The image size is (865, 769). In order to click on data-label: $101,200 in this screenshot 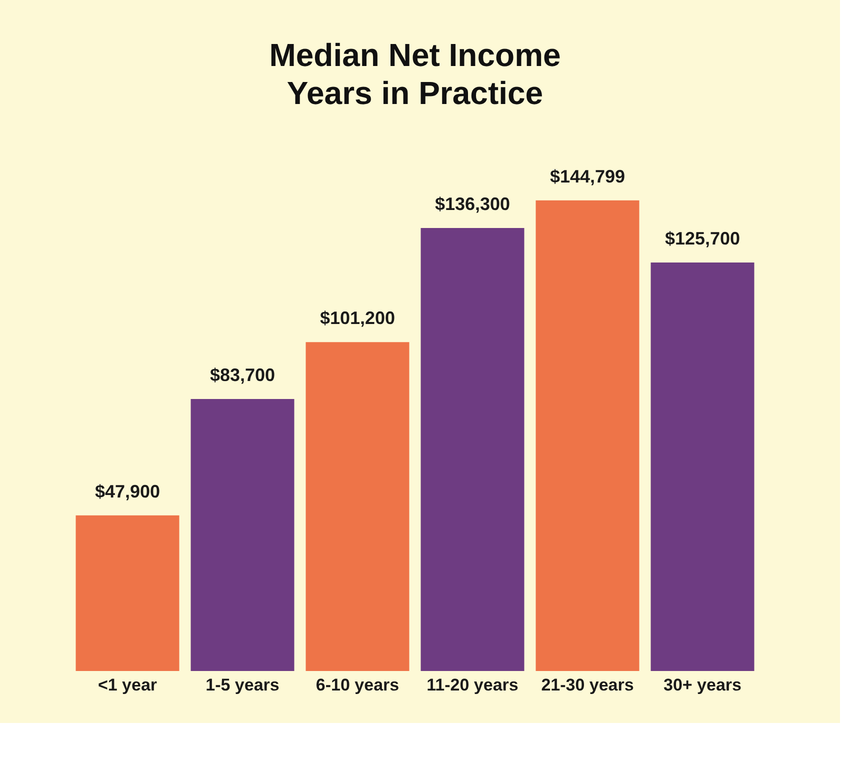, I will do `click(358, 318)`.